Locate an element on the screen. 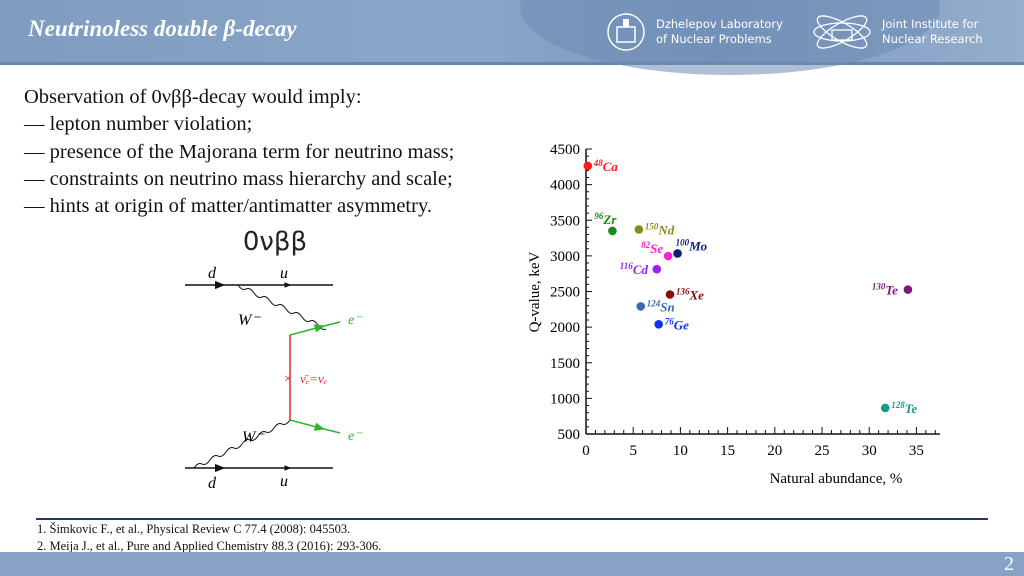 The width and height of the screenshot is (1024, 576). data-point-76ge is located at coordinates (658, 324).